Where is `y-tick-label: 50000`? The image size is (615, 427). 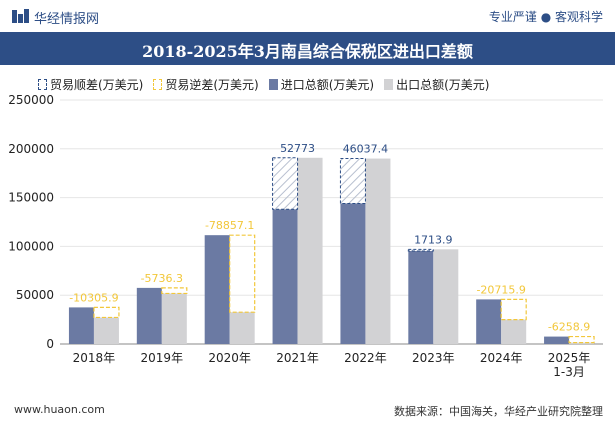 y-tick-label: 50000 is located at coordinates (35, 295).